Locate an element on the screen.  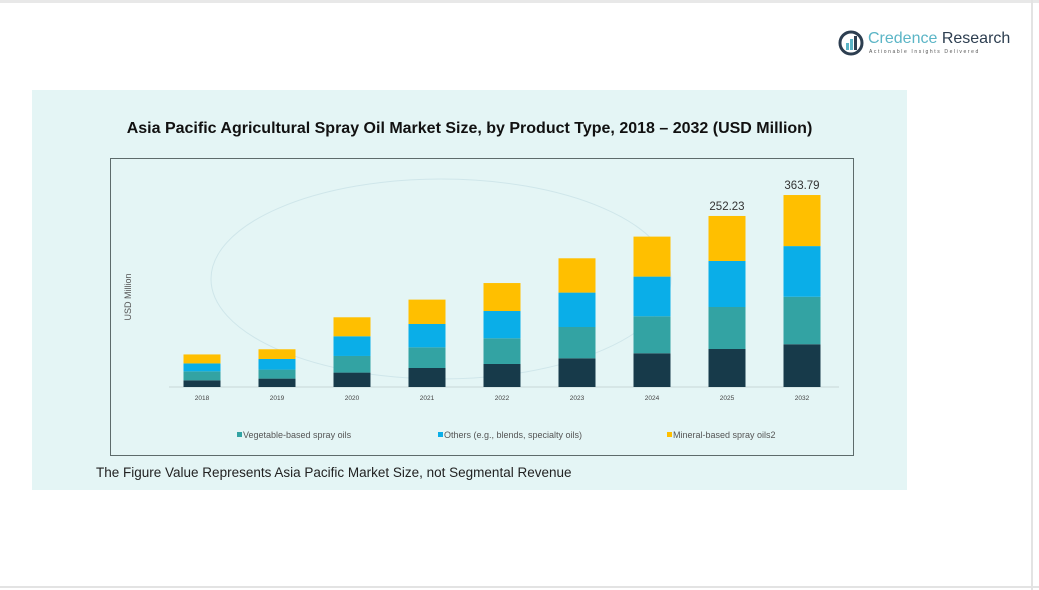
logo-tagline: Actionable Insights Delivered is located at coordinates (924, 52).